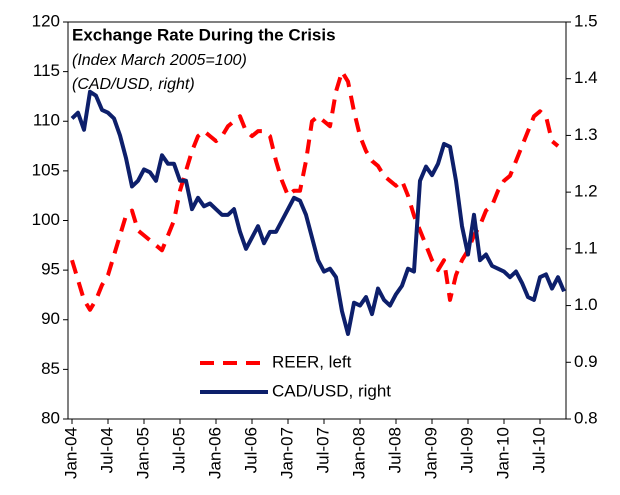 The image size is (620, 495). What do you see at coordinates (50, 368) in the screenshot?
I see `y-tick-label: 85` at bounding box center [50, 368].